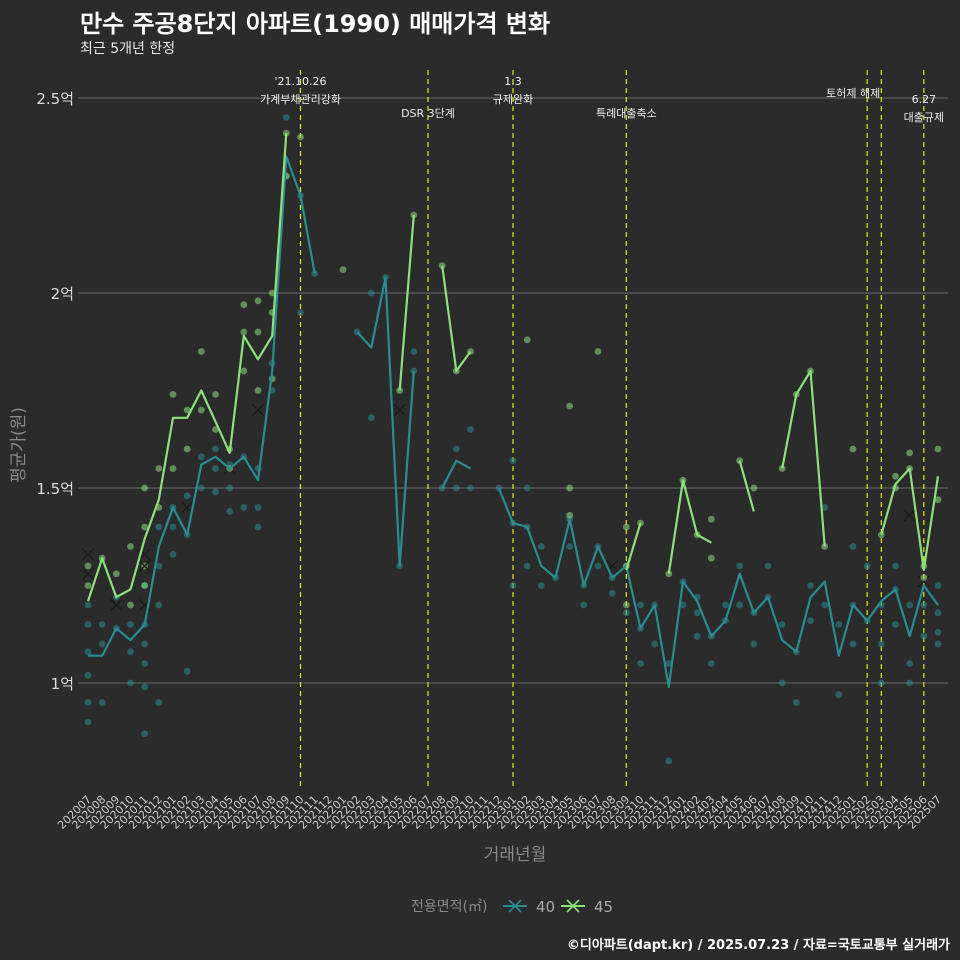 The image size is (960, 960). Describe the element at coordinates (300, 81) in the screenshot. I see `event-label: '21.10.26` at that location.